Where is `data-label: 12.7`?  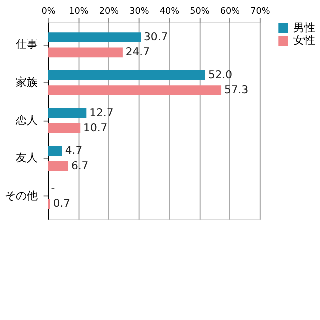 data-label: 12.7 is located at coordinates (102, 113).